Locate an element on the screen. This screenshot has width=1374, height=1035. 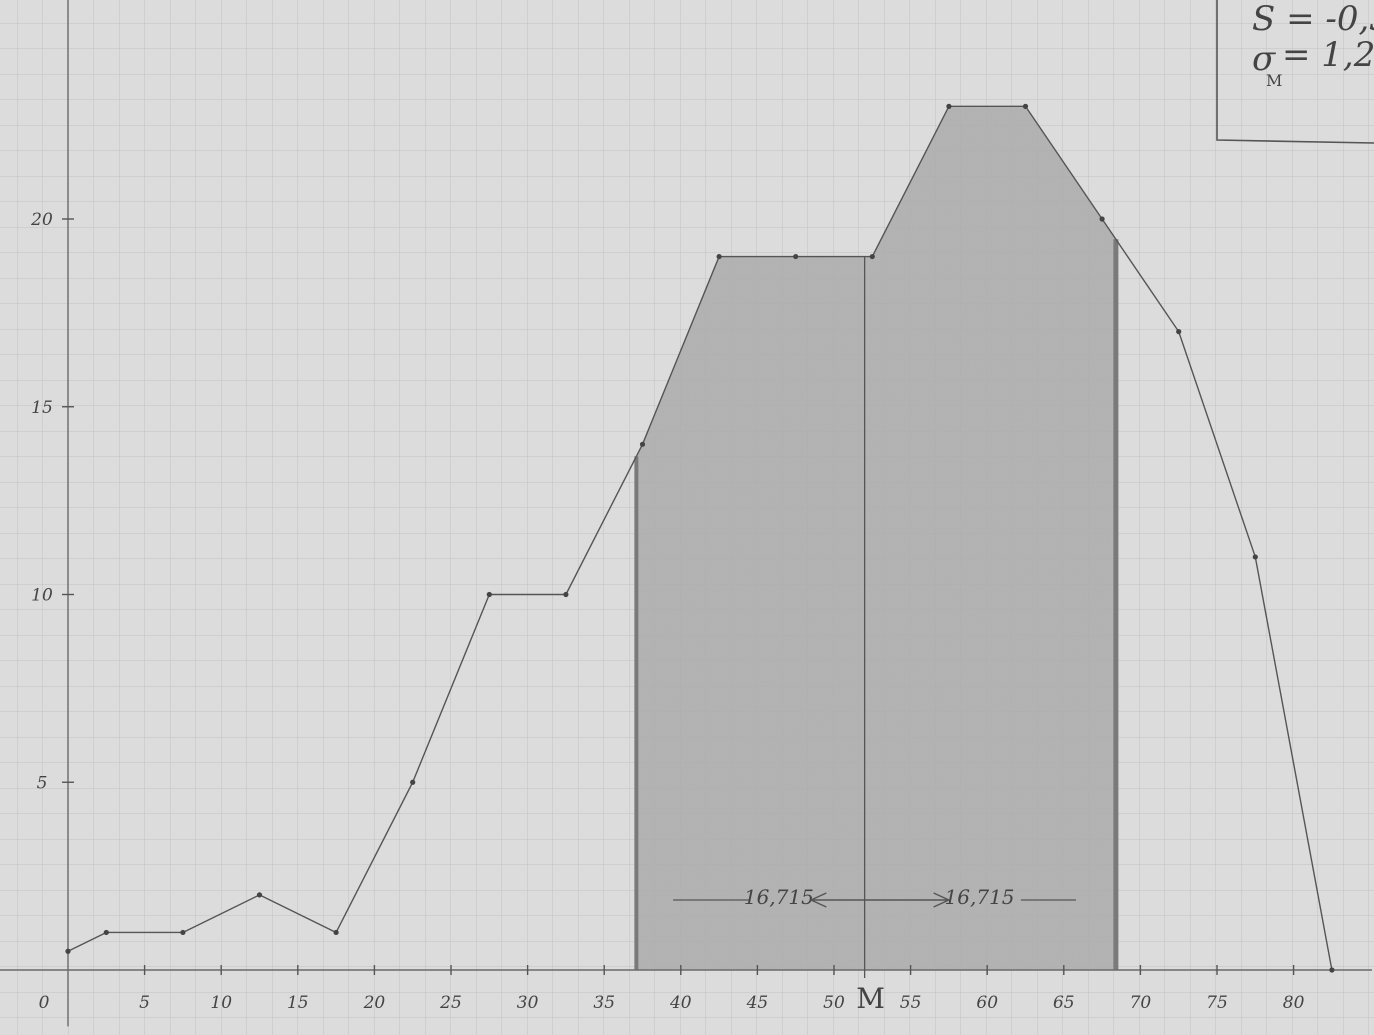
stat-sigma-value: = 1,2 is located at coordinates (1328, 55).